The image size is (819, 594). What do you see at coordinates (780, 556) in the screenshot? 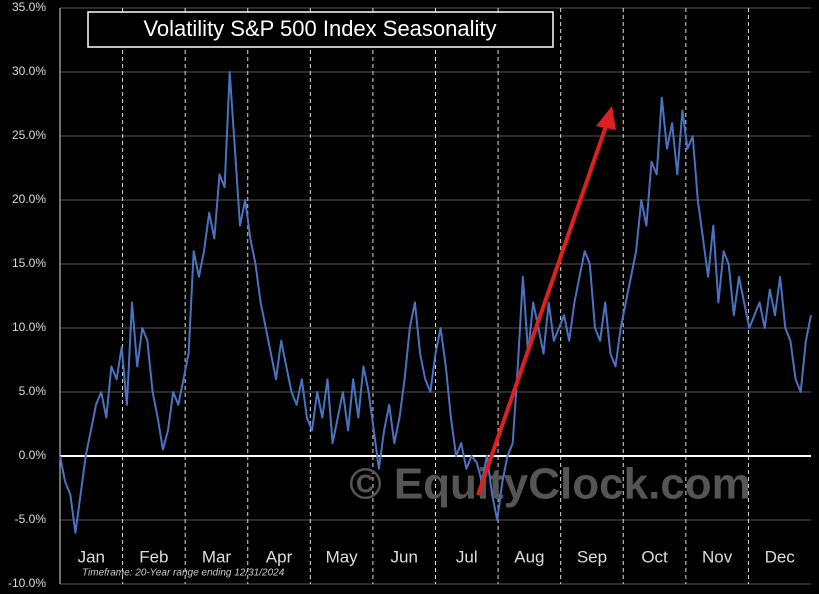
I see `x-tick-label: Dec` at bounding box center [780, 556].